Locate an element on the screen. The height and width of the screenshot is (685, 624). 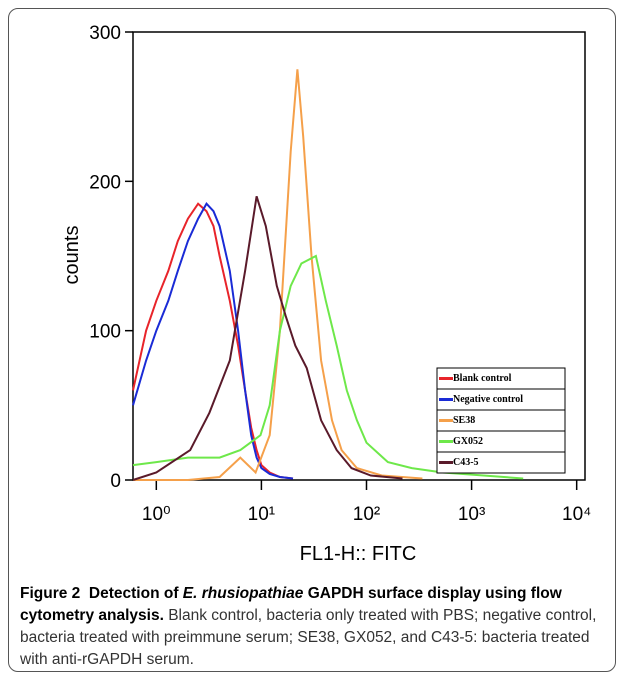
legend-box is located at coordinates (501, 420).